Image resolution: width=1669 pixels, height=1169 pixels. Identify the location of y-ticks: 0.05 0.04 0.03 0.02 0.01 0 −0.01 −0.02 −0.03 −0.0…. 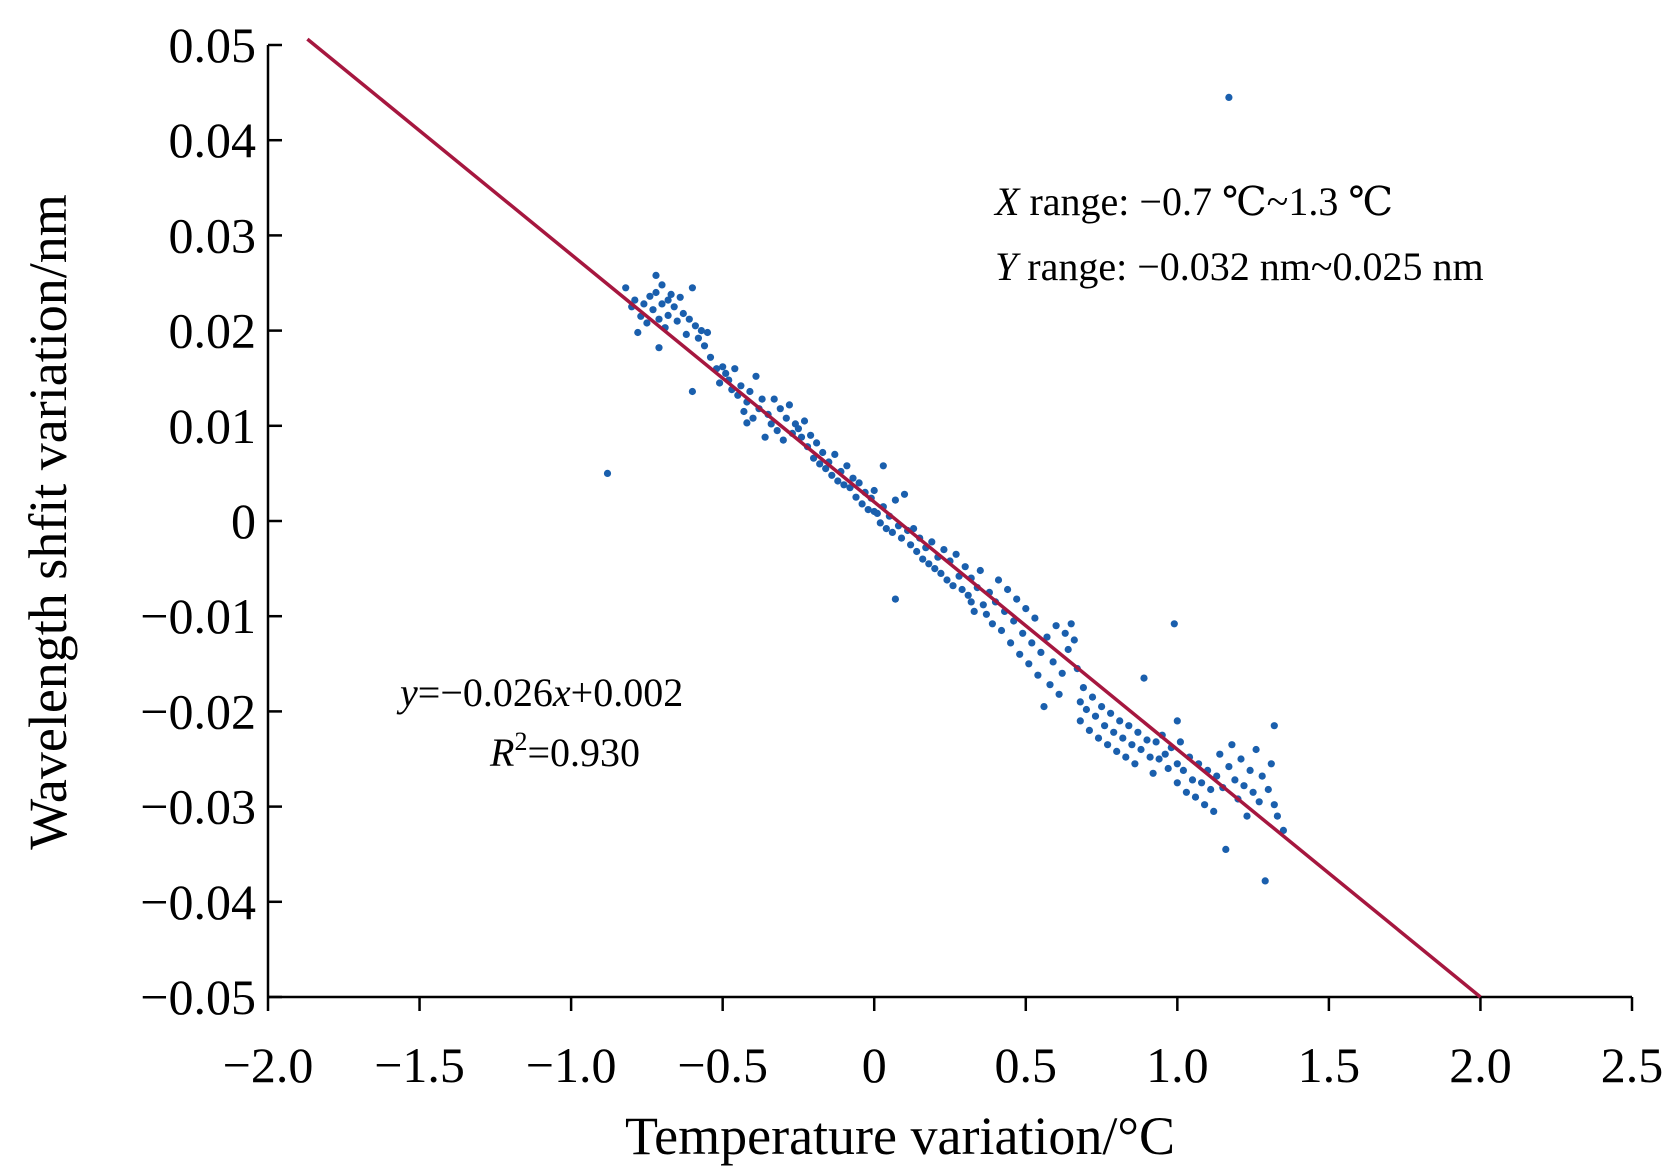
(211, 521).